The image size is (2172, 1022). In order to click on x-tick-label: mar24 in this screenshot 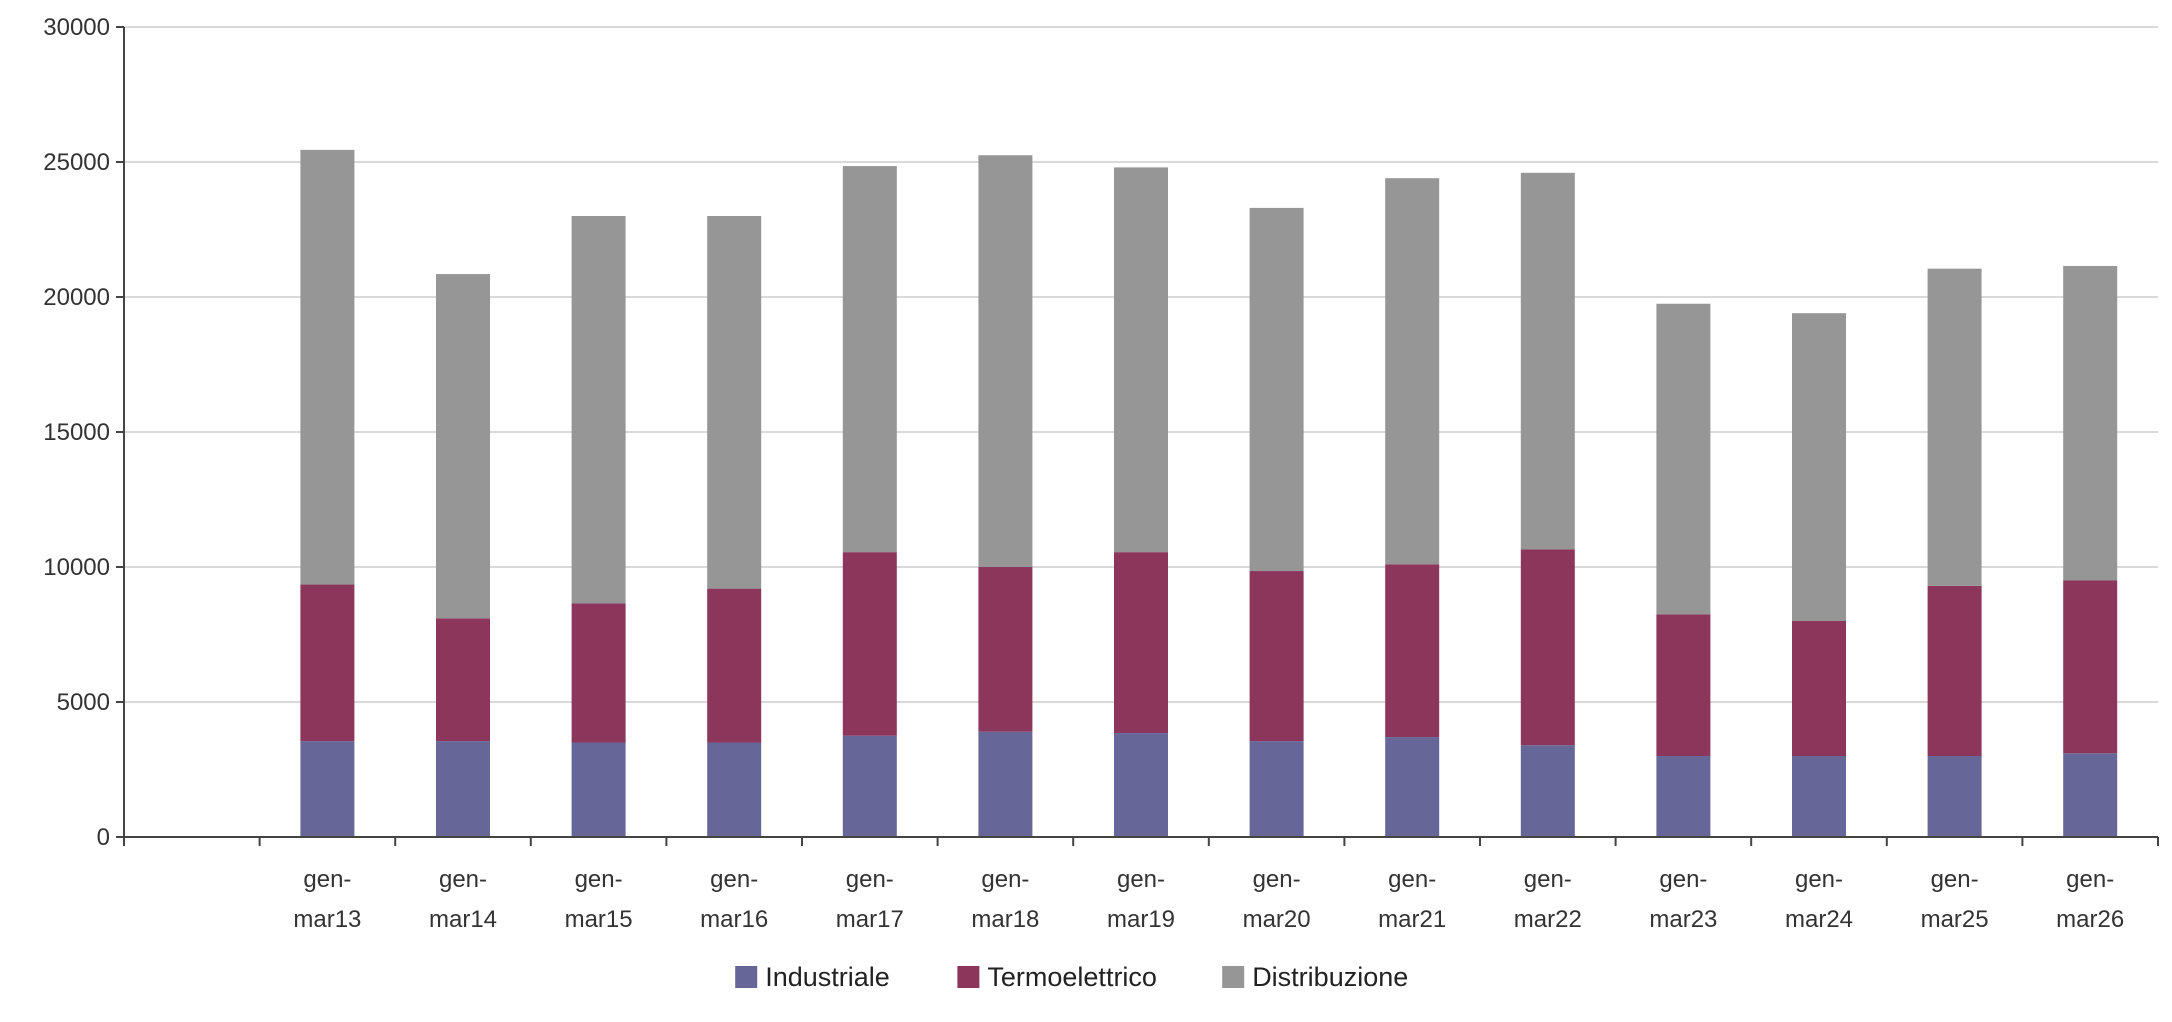, I will do `click(1819, 919)`.